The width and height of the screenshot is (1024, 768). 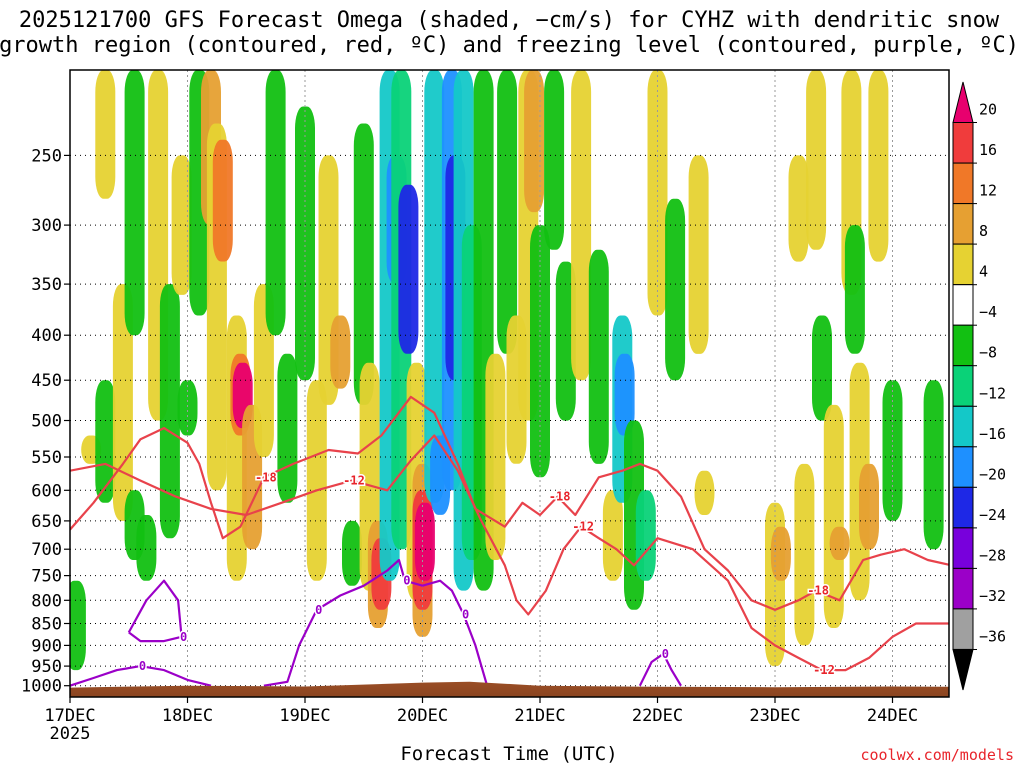 What do you see at coordinates (774, 716) in the screenshot?
I see `x-tick-label: 23DEC` at bounding box center [774, 716].